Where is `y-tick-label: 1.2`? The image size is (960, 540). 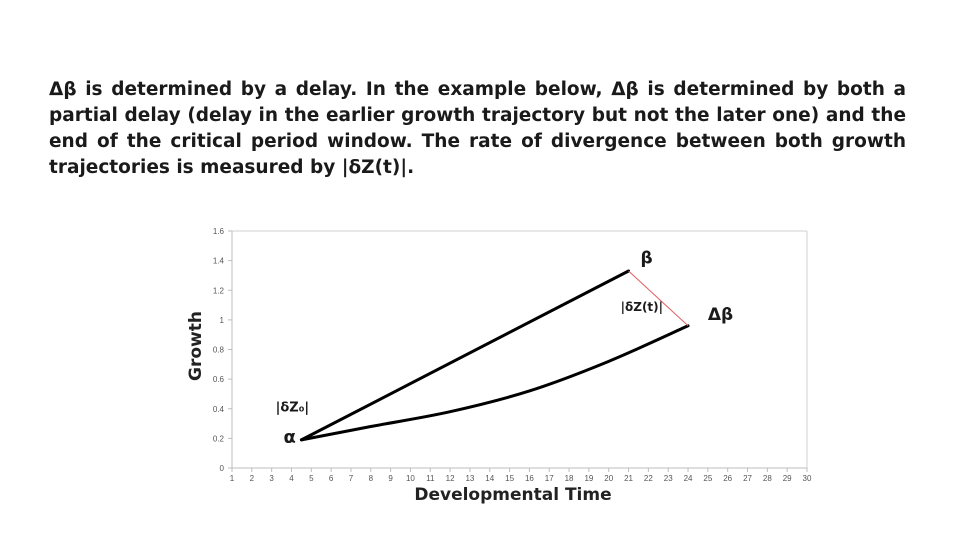
y-tick-label: 1.2 is located at coordinates (219, 290).